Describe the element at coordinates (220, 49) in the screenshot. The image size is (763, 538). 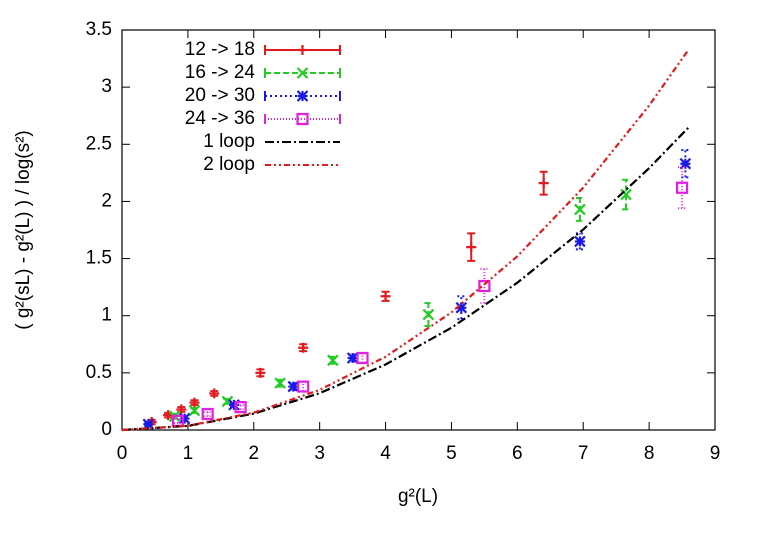
I see `legend-label: 12 -> 18` at that location.